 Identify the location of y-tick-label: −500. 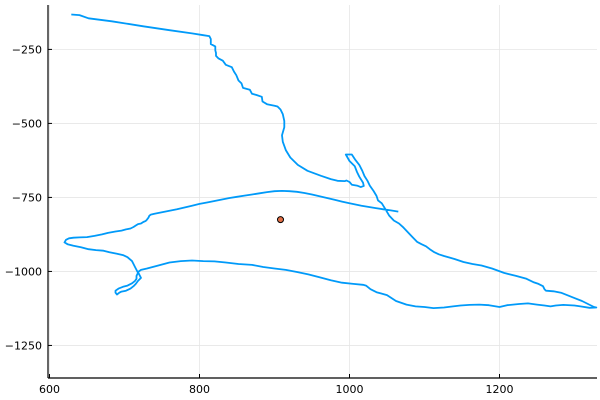
(27, 123).